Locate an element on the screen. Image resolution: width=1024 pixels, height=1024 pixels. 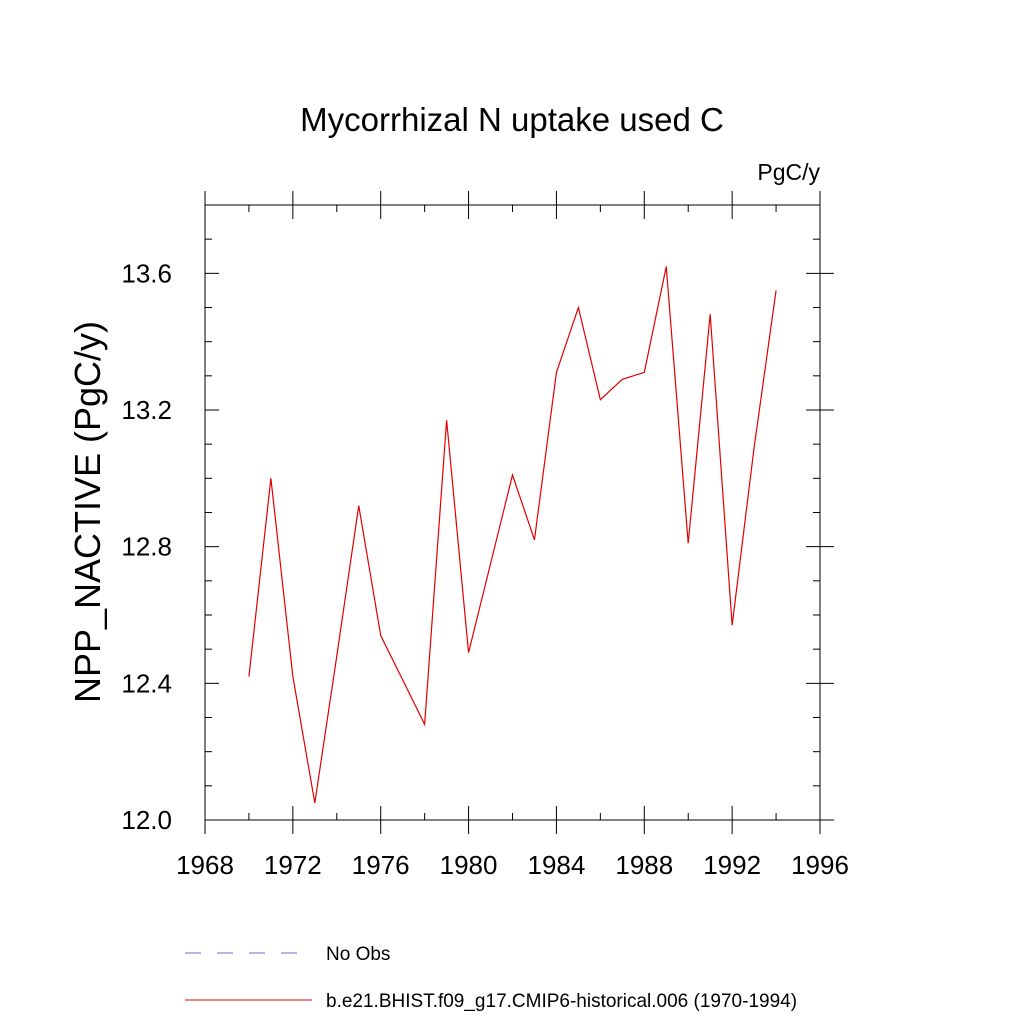
legend-label: No Obs is located at coordinates (358, 954).